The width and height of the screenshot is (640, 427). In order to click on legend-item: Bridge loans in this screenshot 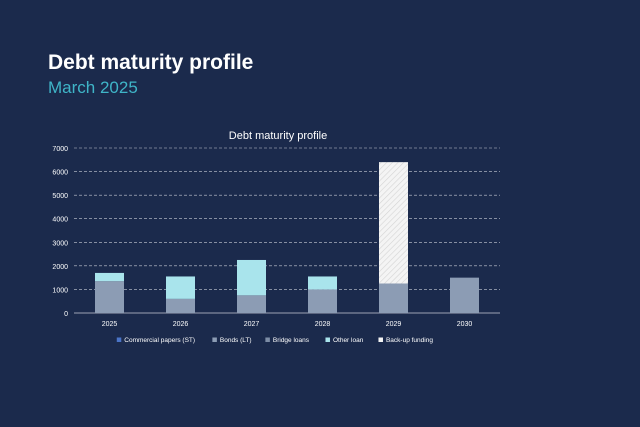, I will do `click(287, 340)`.